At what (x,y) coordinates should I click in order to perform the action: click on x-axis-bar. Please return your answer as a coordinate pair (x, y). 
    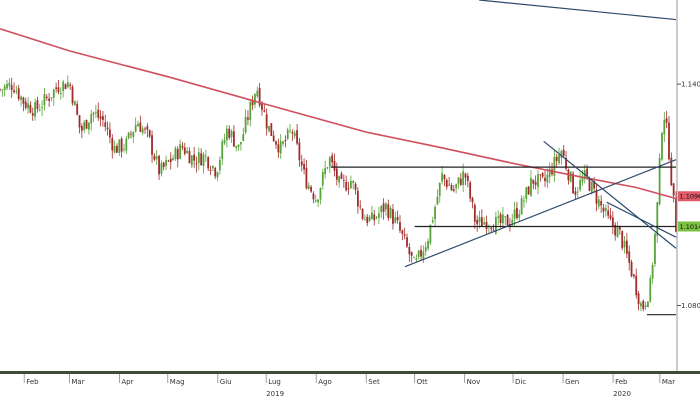
    Looking at the image, I should click on (350, 372).